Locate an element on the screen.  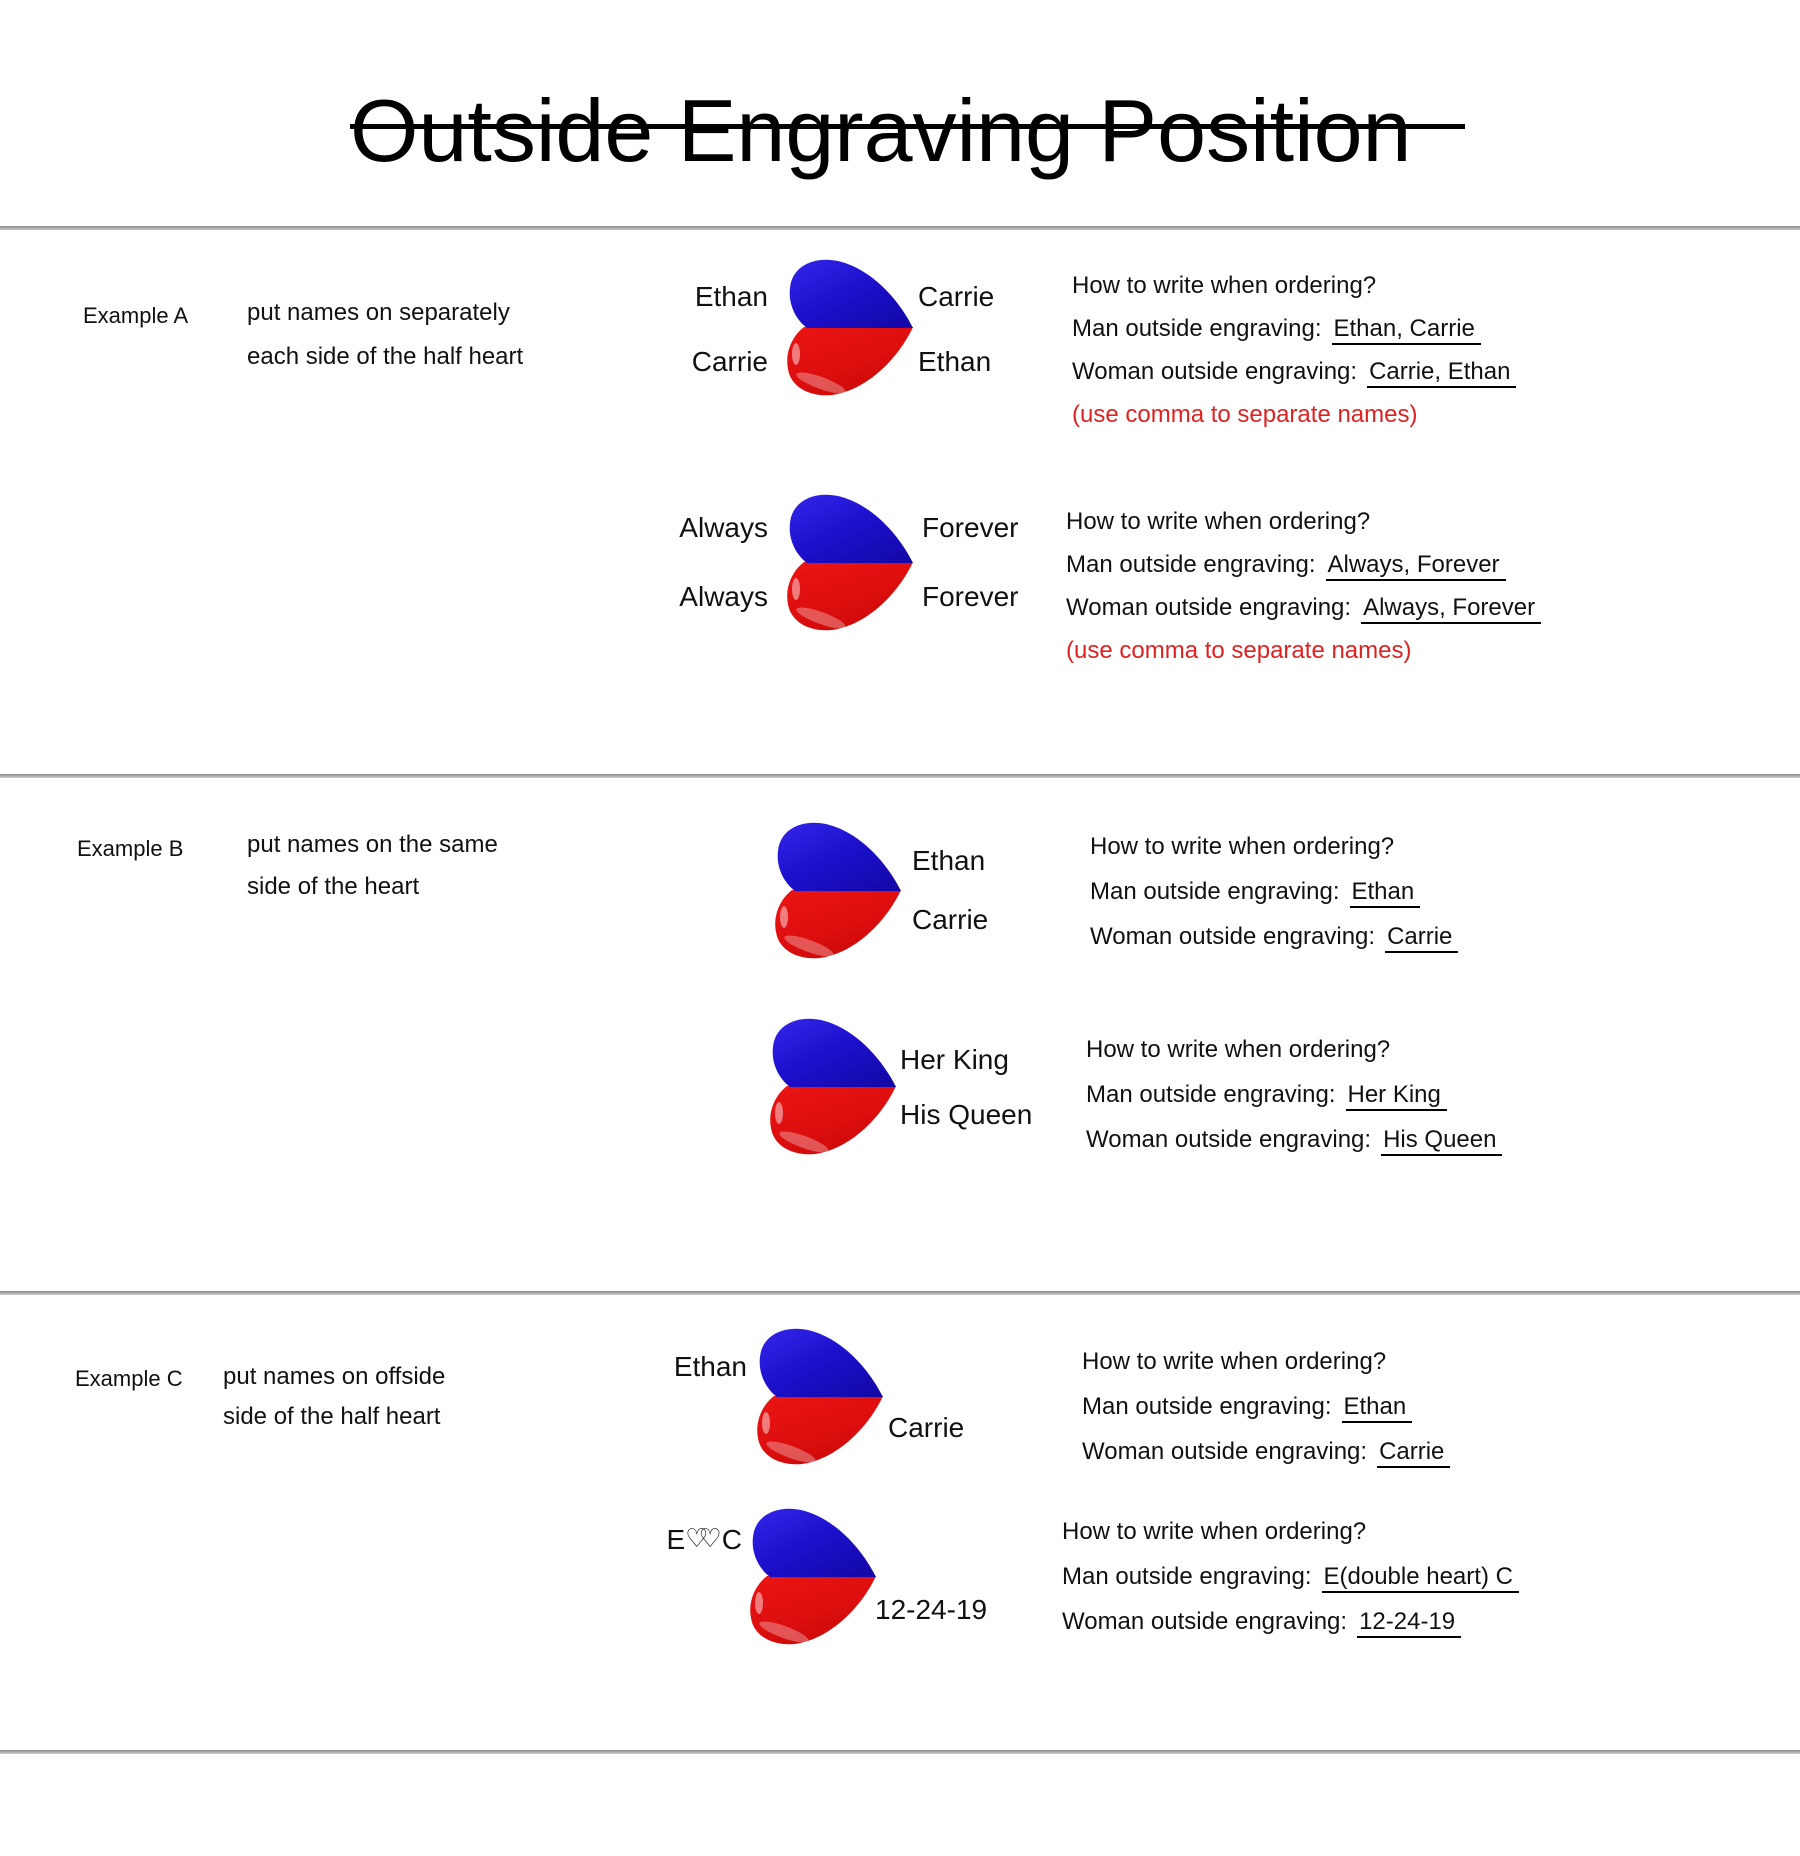
title-underline is located at coordinates (907, 126).